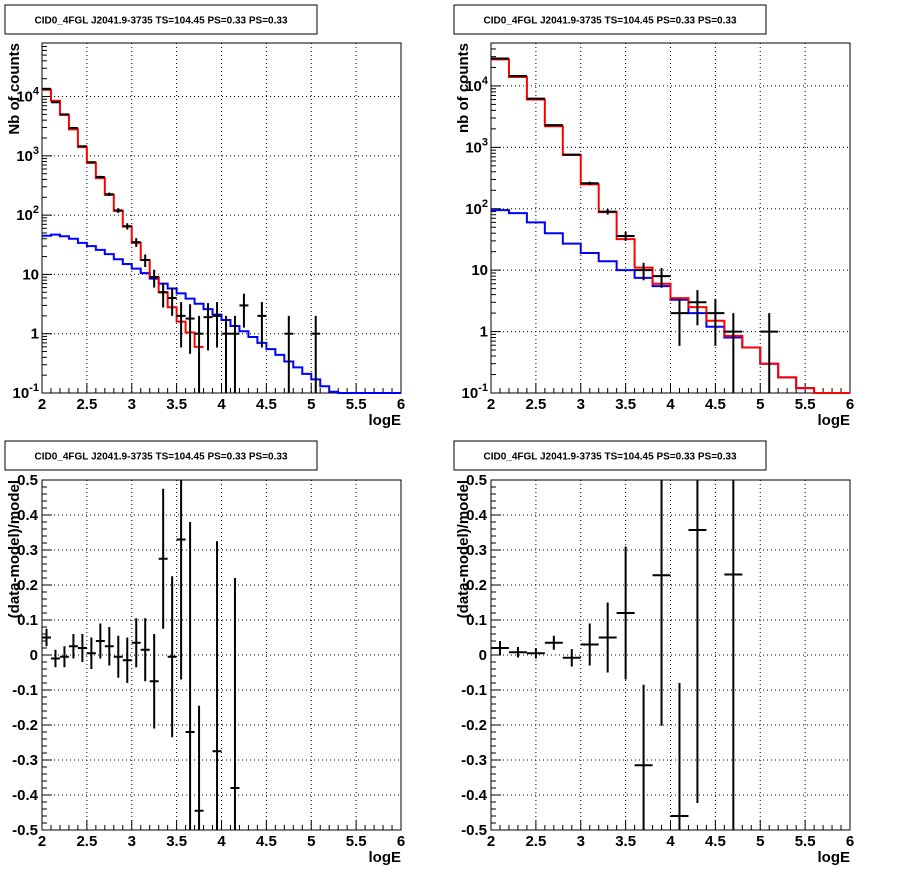 This screenshot has height=875, width=898. What do you see at coordinates (25, 830) in the screenshot?
I see `y-tick-label: -0.5` at bounding box center [25, 830].